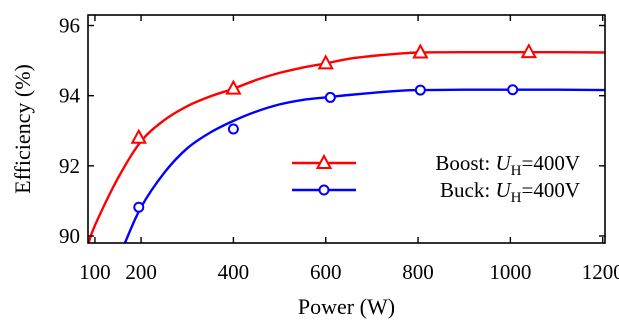  What do you see at coordinates (510, 272) in the screenshot?
I see `x-tick-label: 1000` at bounding box center [510, 272].